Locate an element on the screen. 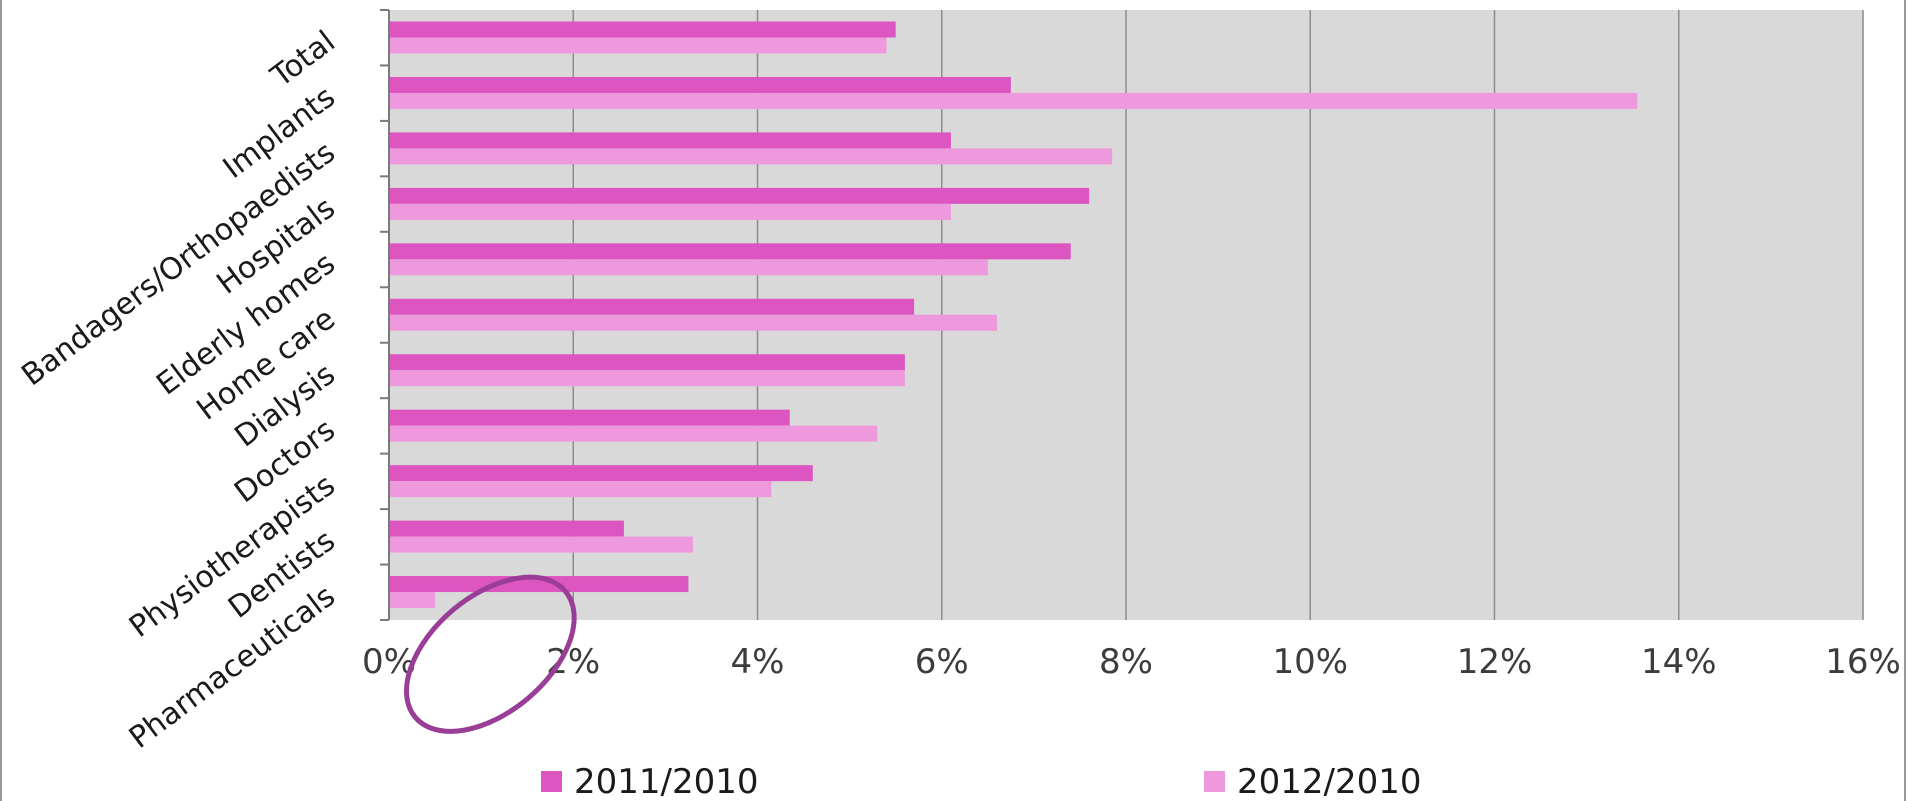  highlight-annotation is located at coordinates (490, 654).